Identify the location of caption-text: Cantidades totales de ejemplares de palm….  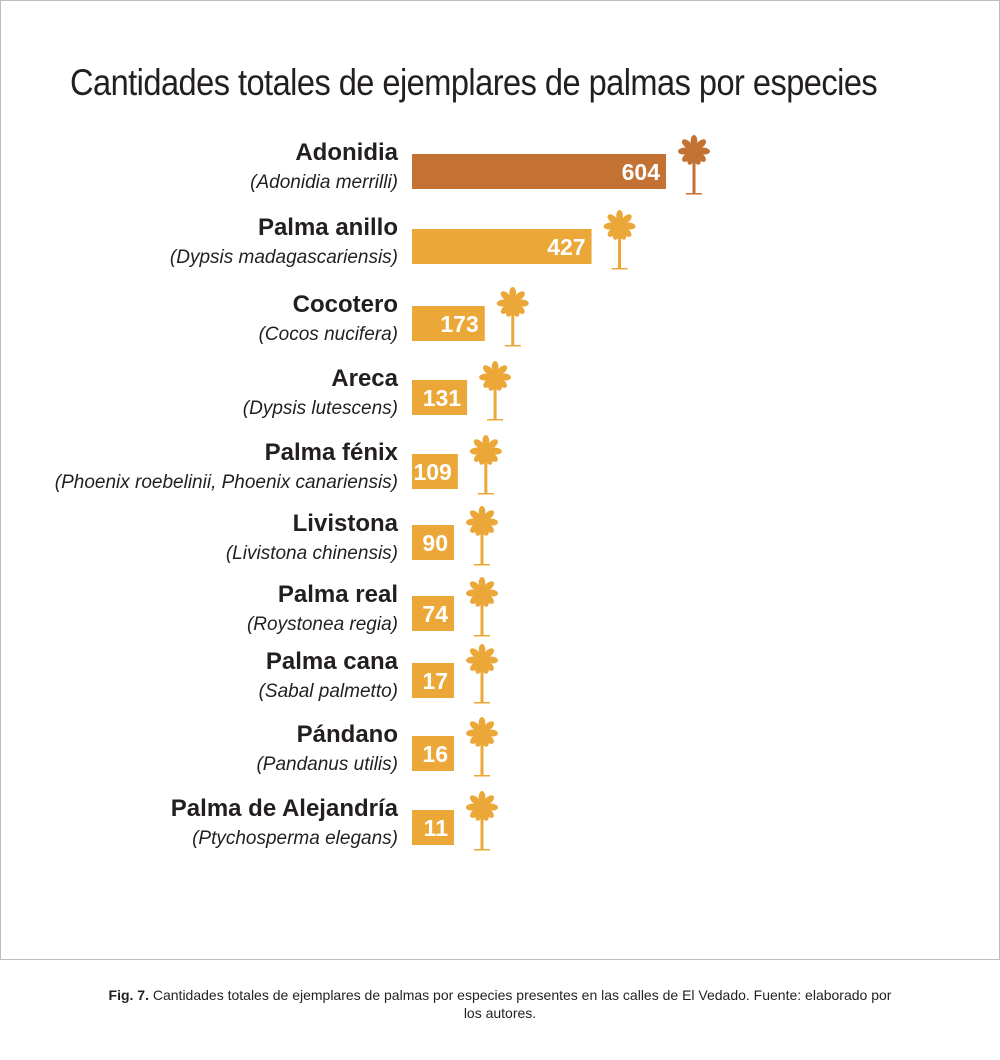
(522, 1004).